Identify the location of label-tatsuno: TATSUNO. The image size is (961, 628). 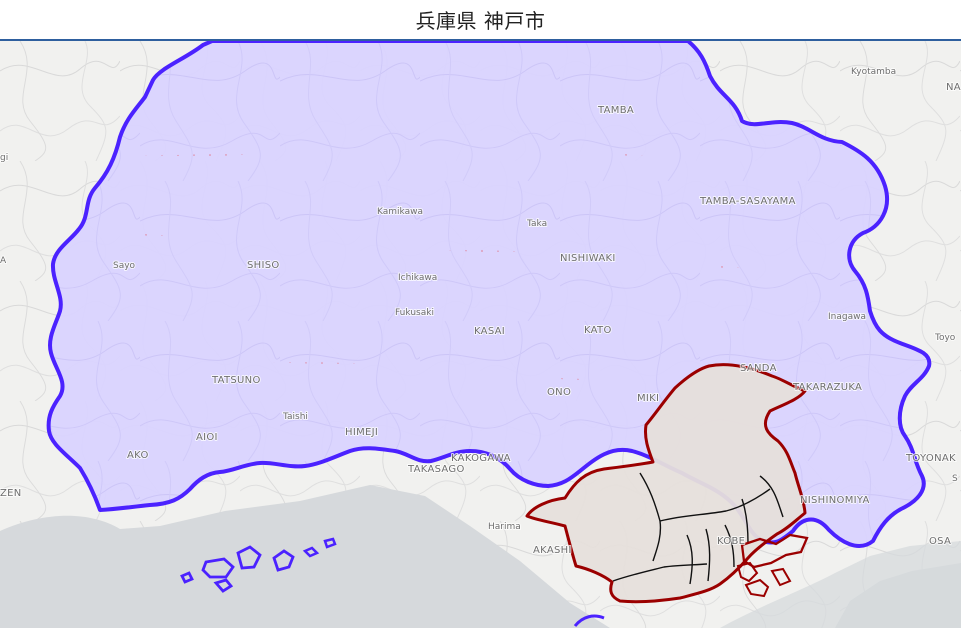
(236, 380).